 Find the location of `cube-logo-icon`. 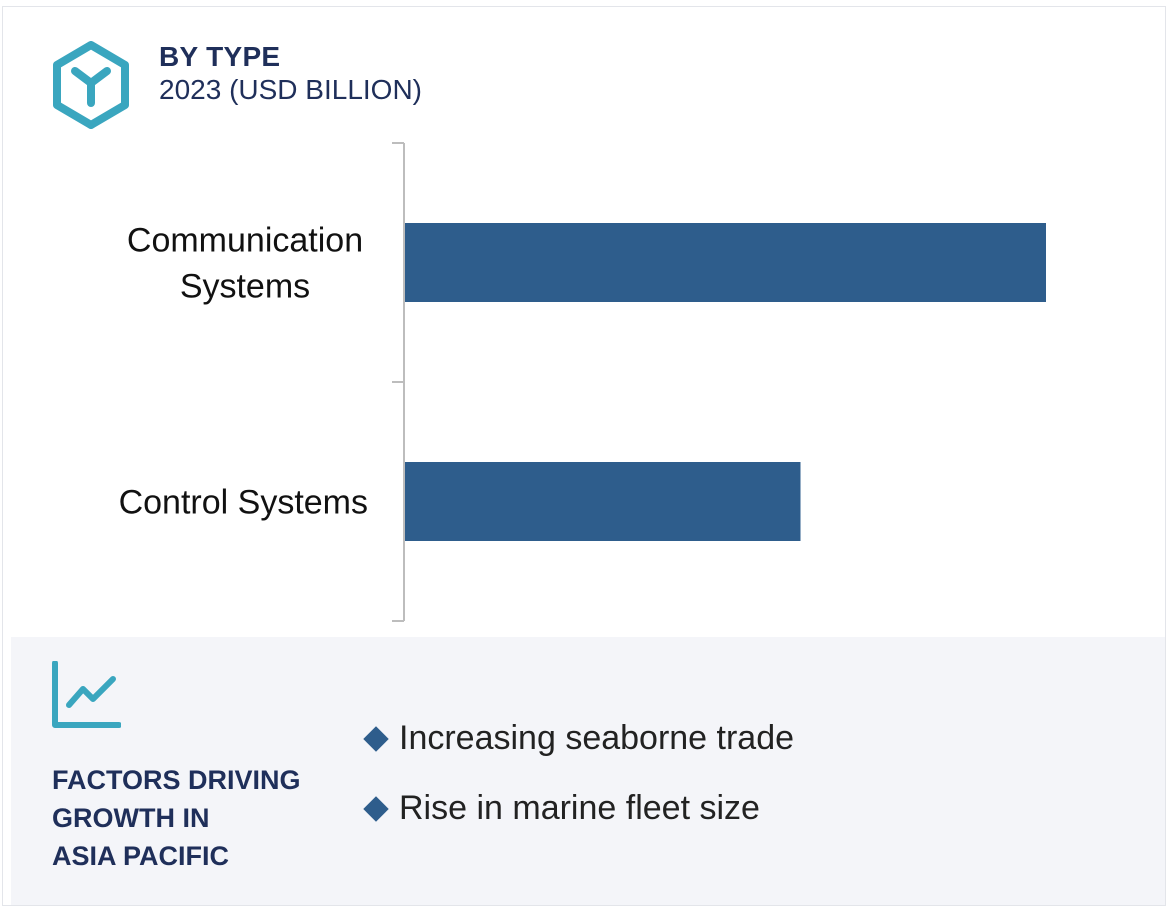

cube-logo-icon is located at coordinates (91, 85).